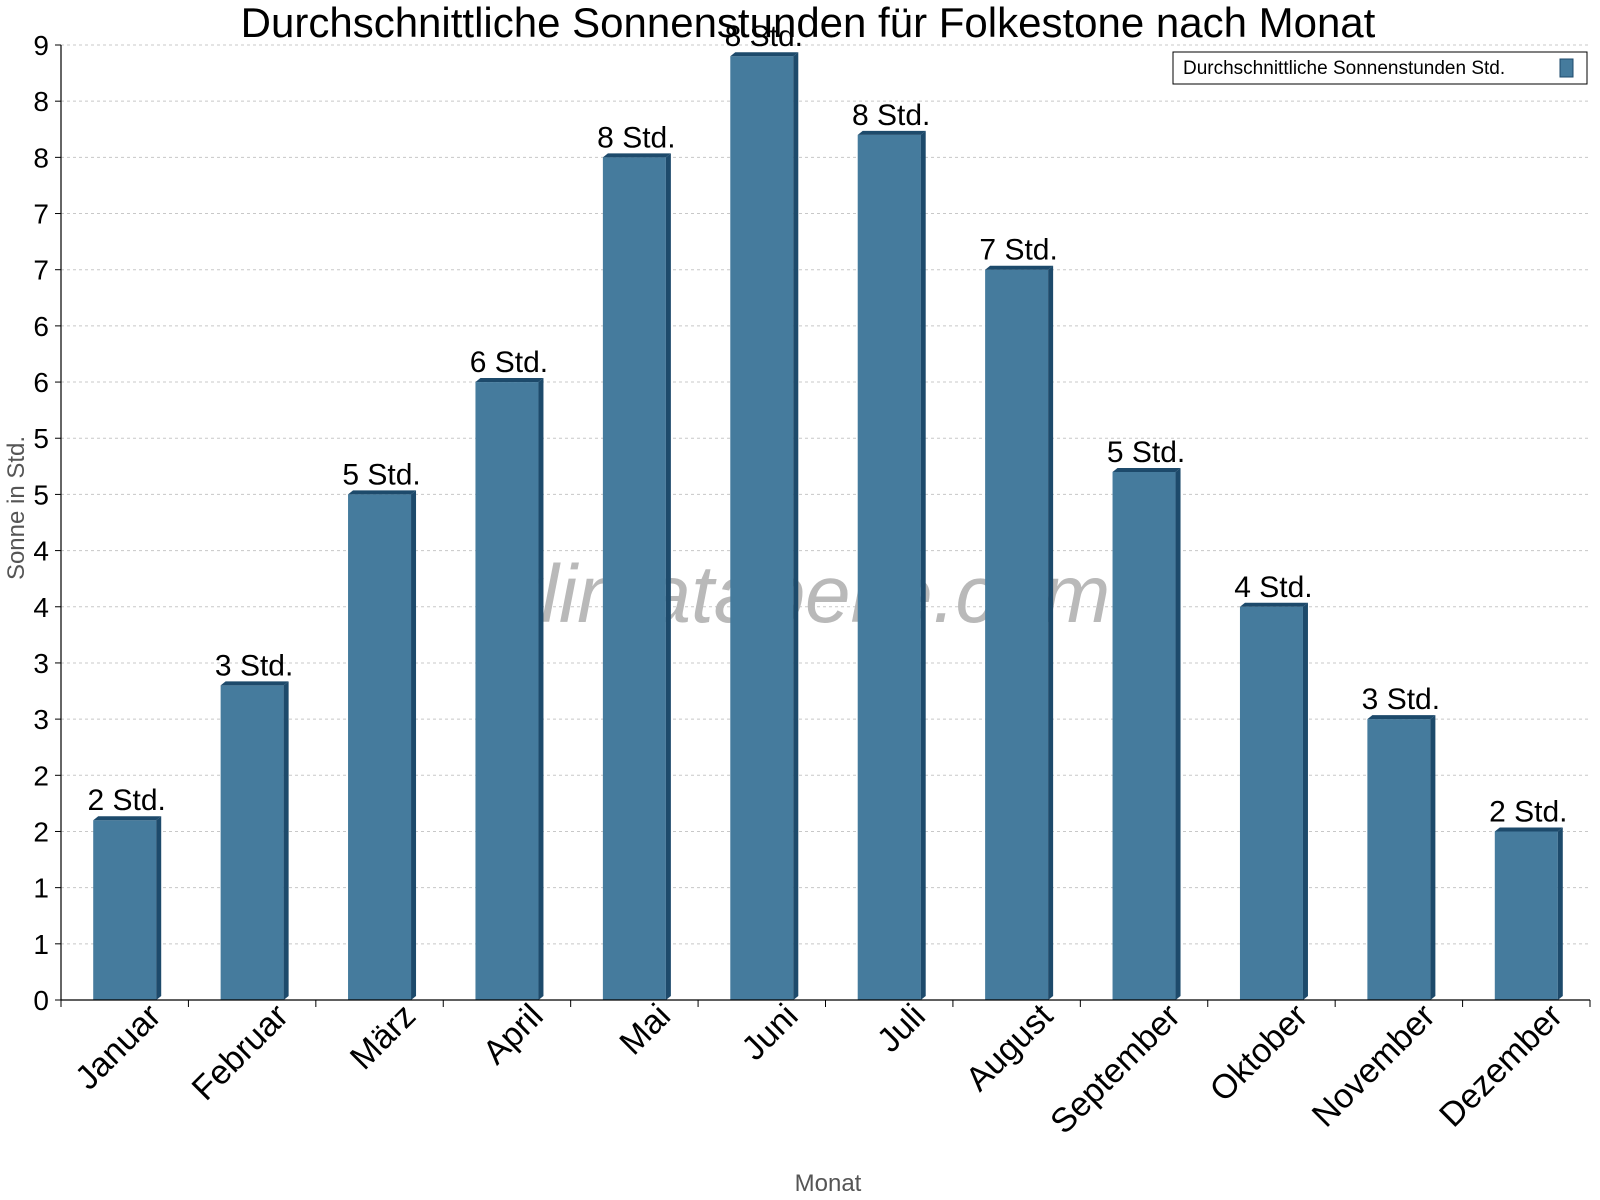  I want to click on x-tick-label: Mai, so click(645, 1030).